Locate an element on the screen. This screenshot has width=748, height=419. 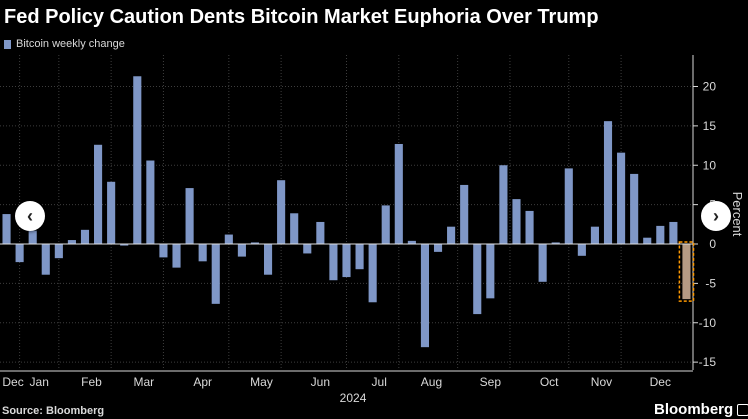
source-note: Source: Bloomberg is located at coordinates (53, 411).